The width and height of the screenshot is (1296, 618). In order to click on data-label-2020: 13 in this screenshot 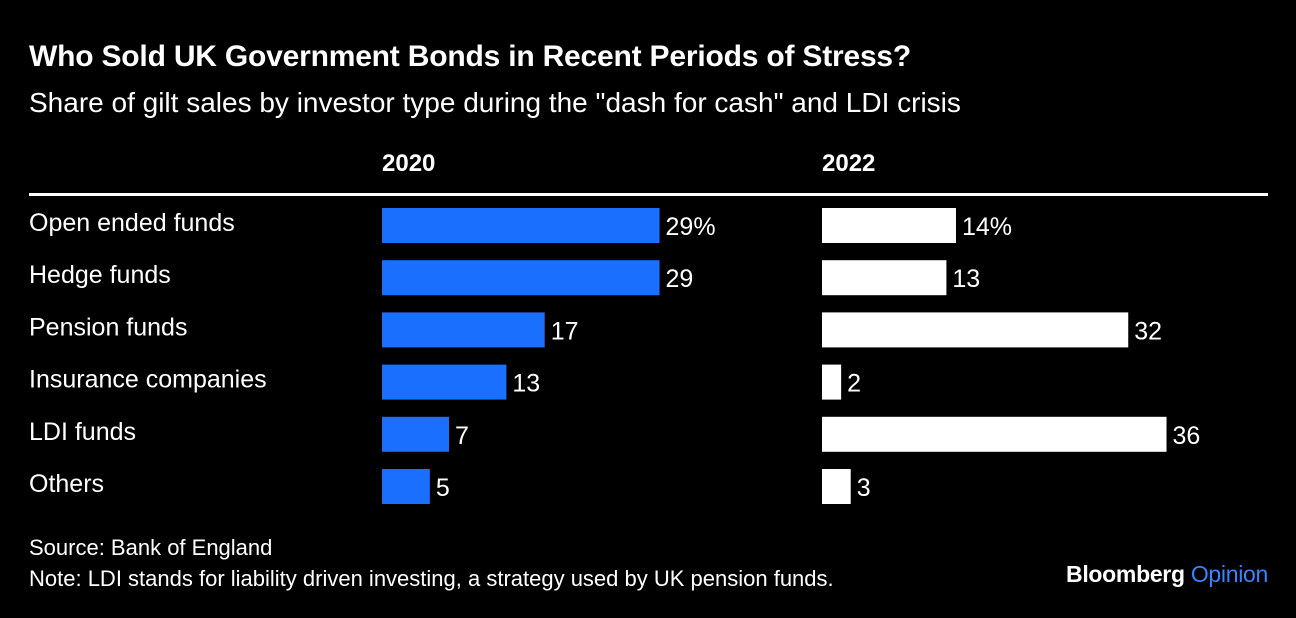, I will do `click(526, 384)`.